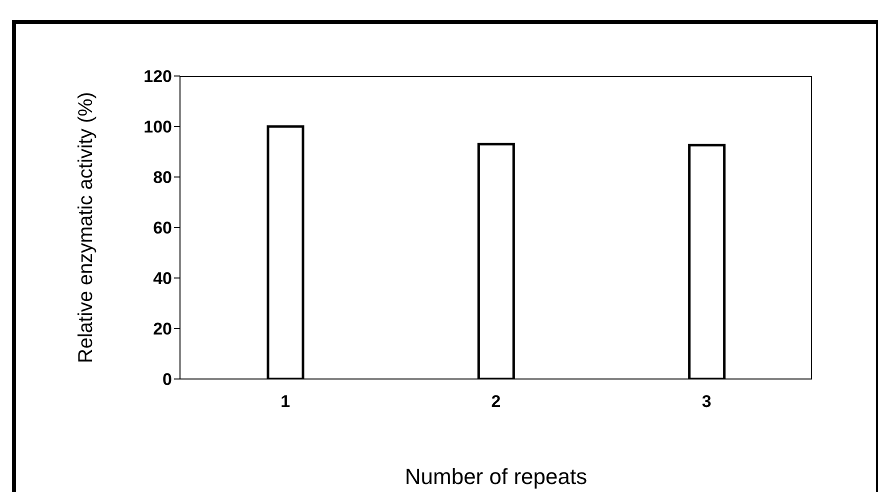  Describe the element at coordinates (167, 380) in the screenshot. I see `y-tick-label: 0` at that location.